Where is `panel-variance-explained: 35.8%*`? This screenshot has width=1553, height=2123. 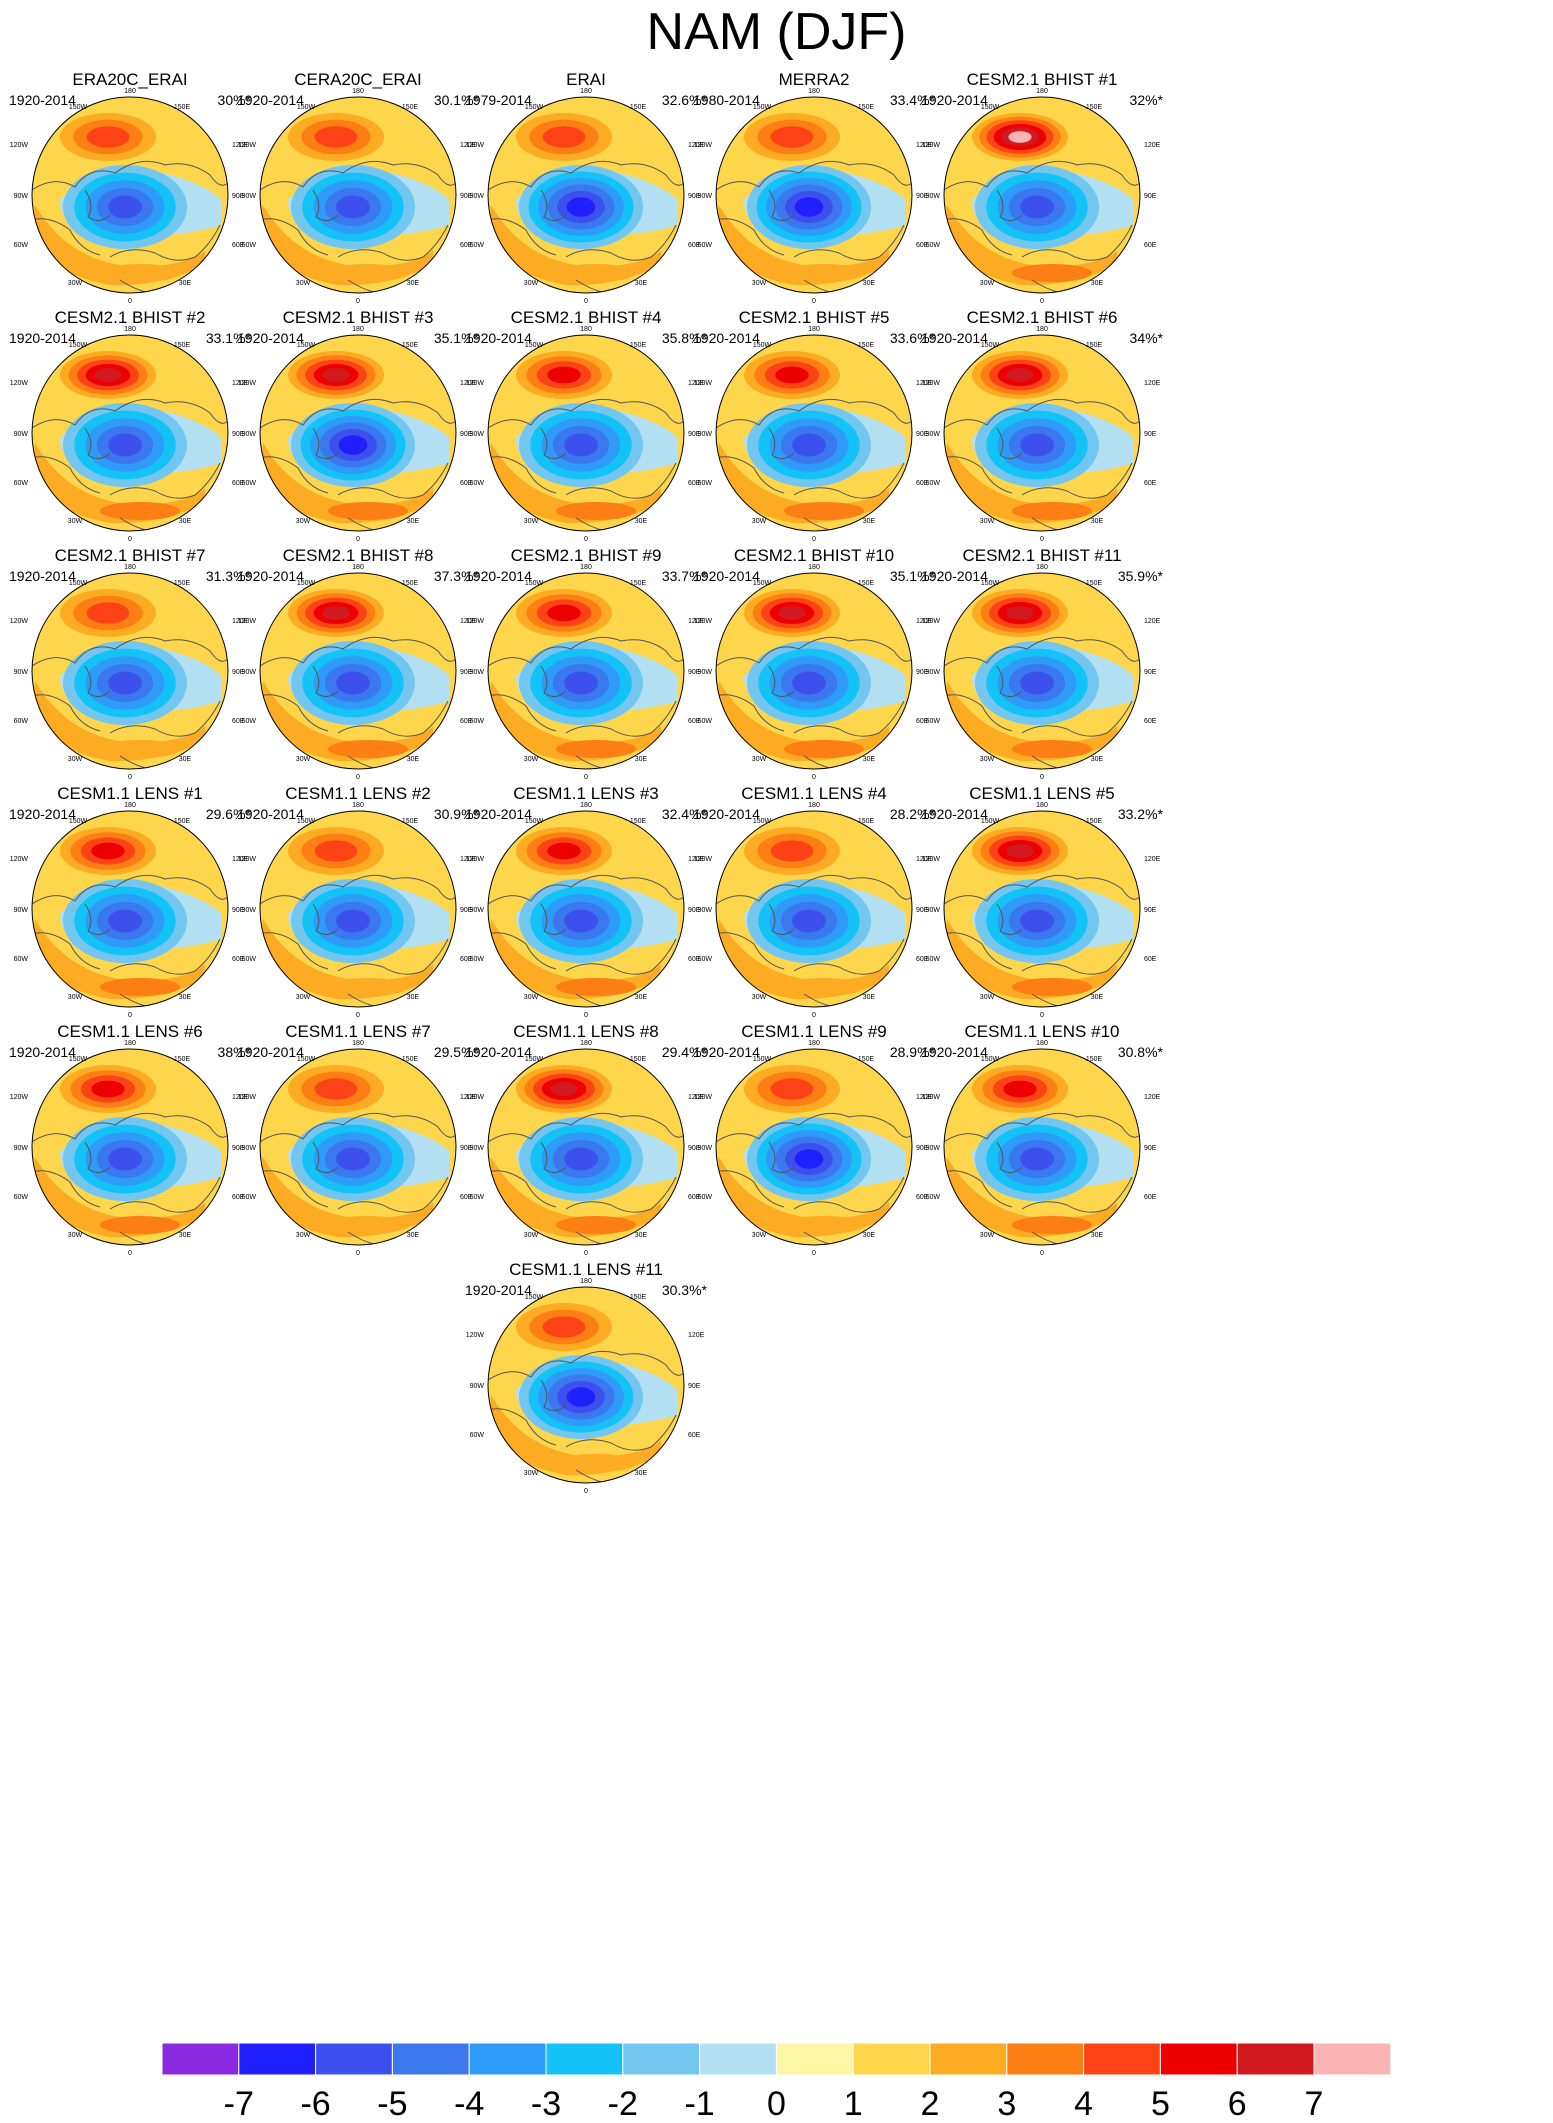 panel-variance-explained: 35.8%* is located at coordinates (684, 338).